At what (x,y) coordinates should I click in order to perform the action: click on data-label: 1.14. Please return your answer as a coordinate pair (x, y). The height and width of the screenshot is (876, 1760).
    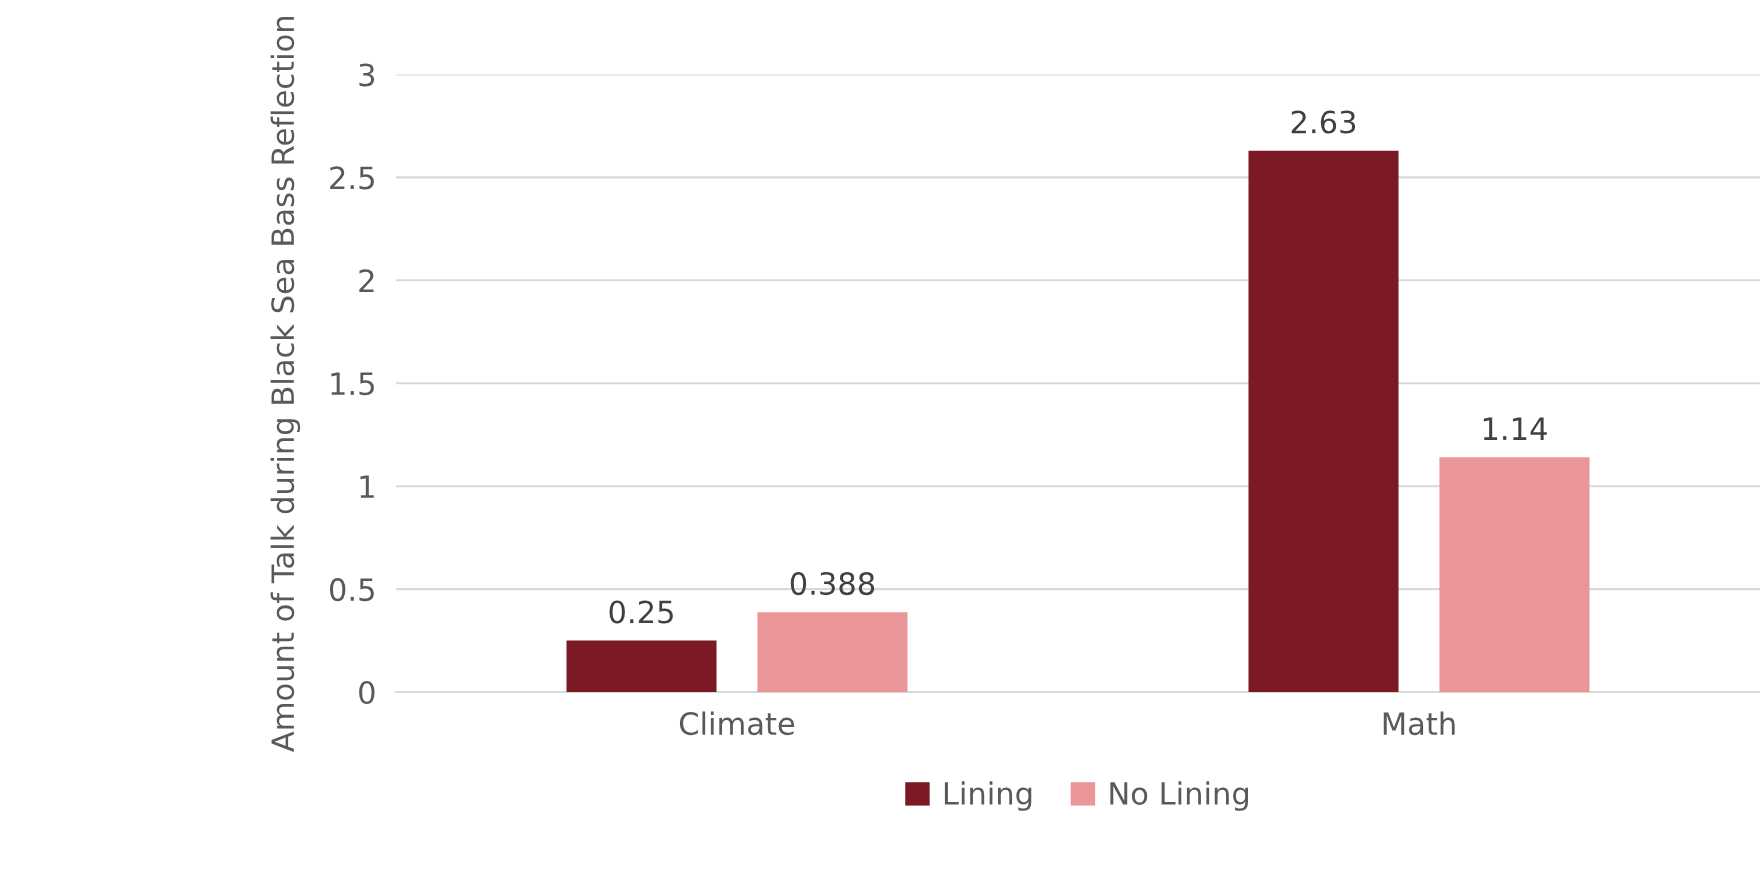
    Looking at the image, I should click on (1515, 428).